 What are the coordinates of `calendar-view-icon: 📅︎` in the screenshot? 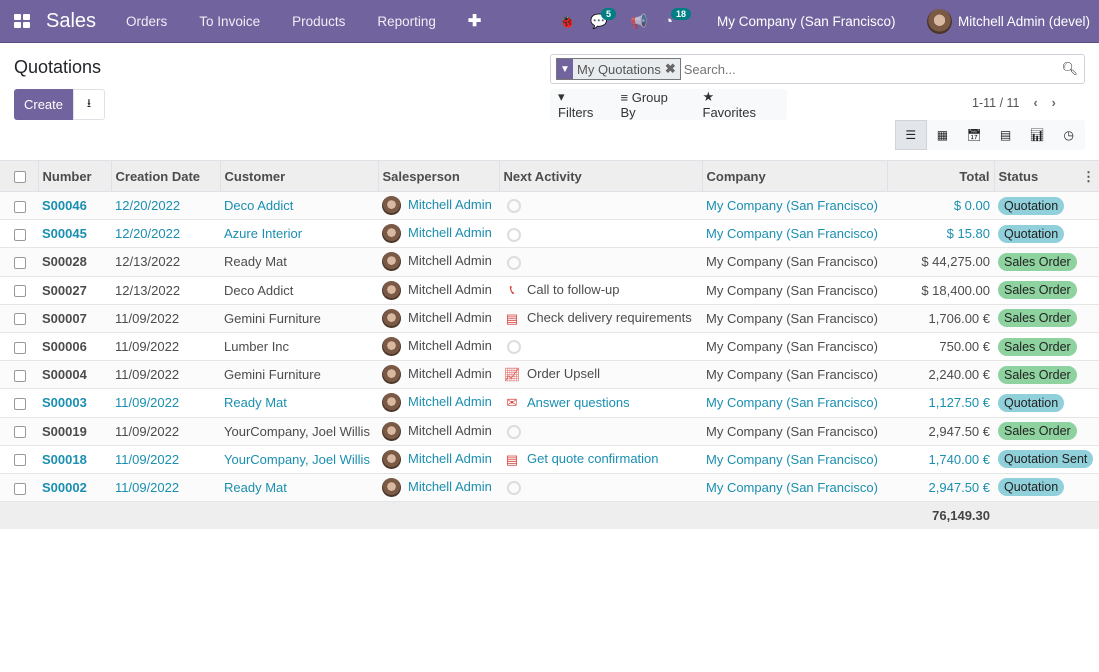 It's located at (974, 135).